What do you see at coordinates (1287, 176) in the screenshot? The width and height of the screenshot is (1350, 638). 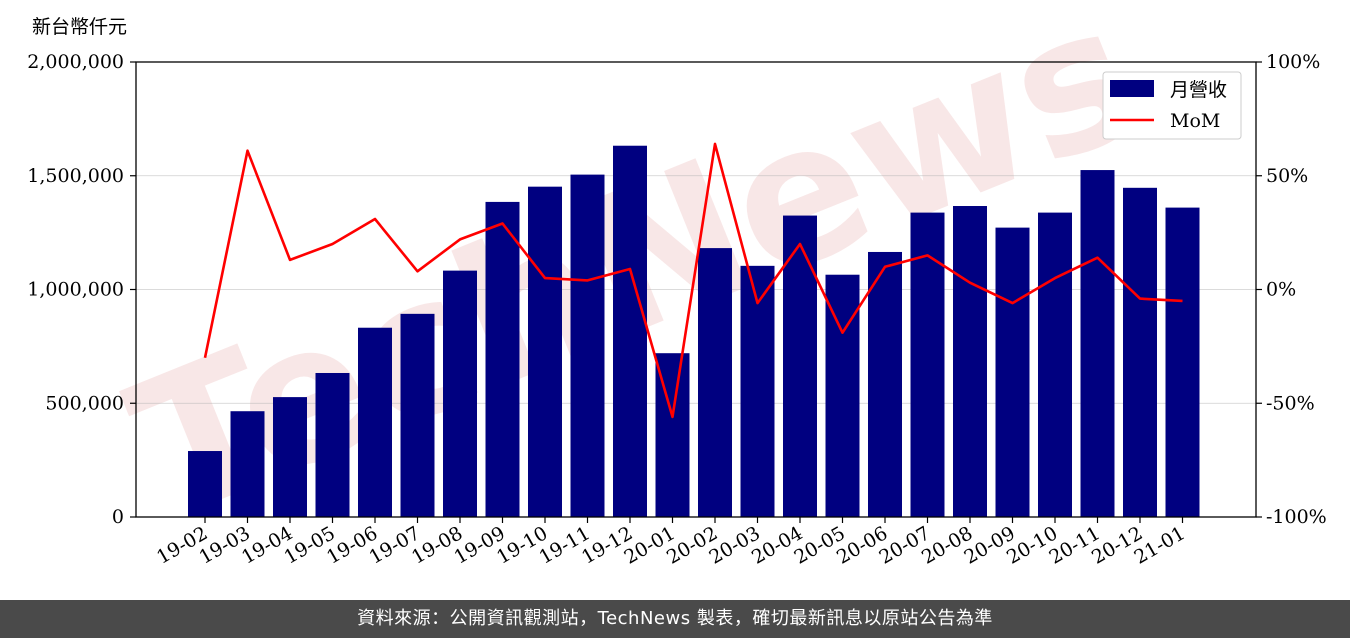 I see `y-right-tick-label: 50%` at bounding box center [1287, 176].